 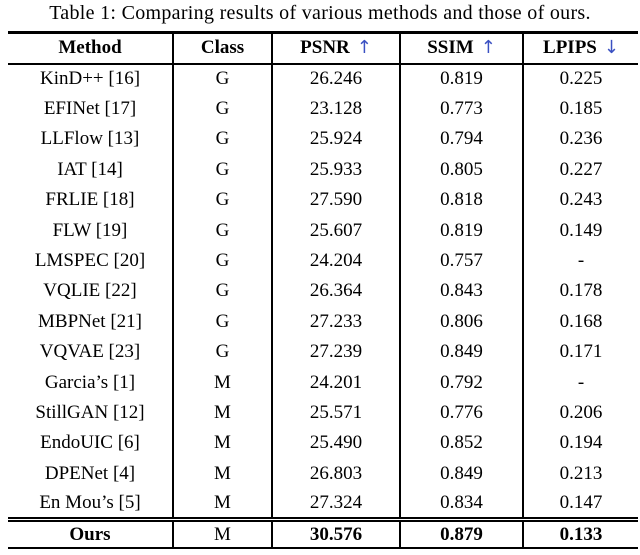 I want to click on table-row: FLW [19] G 25.607 0.819 0.149, so click(x=323, y=230).